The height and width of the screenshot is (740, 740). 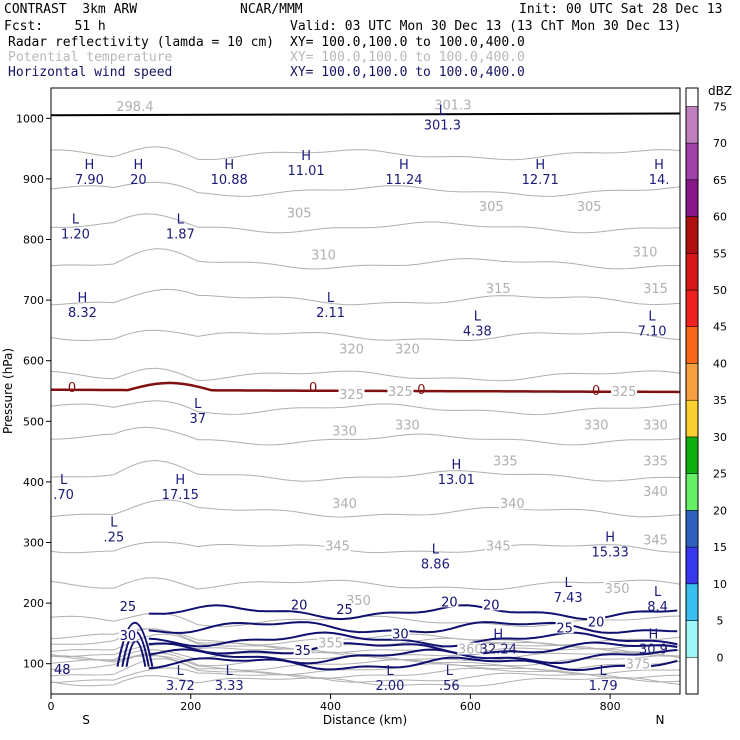 I want to click on wind-speed-contours, so click(x=397, y=638).